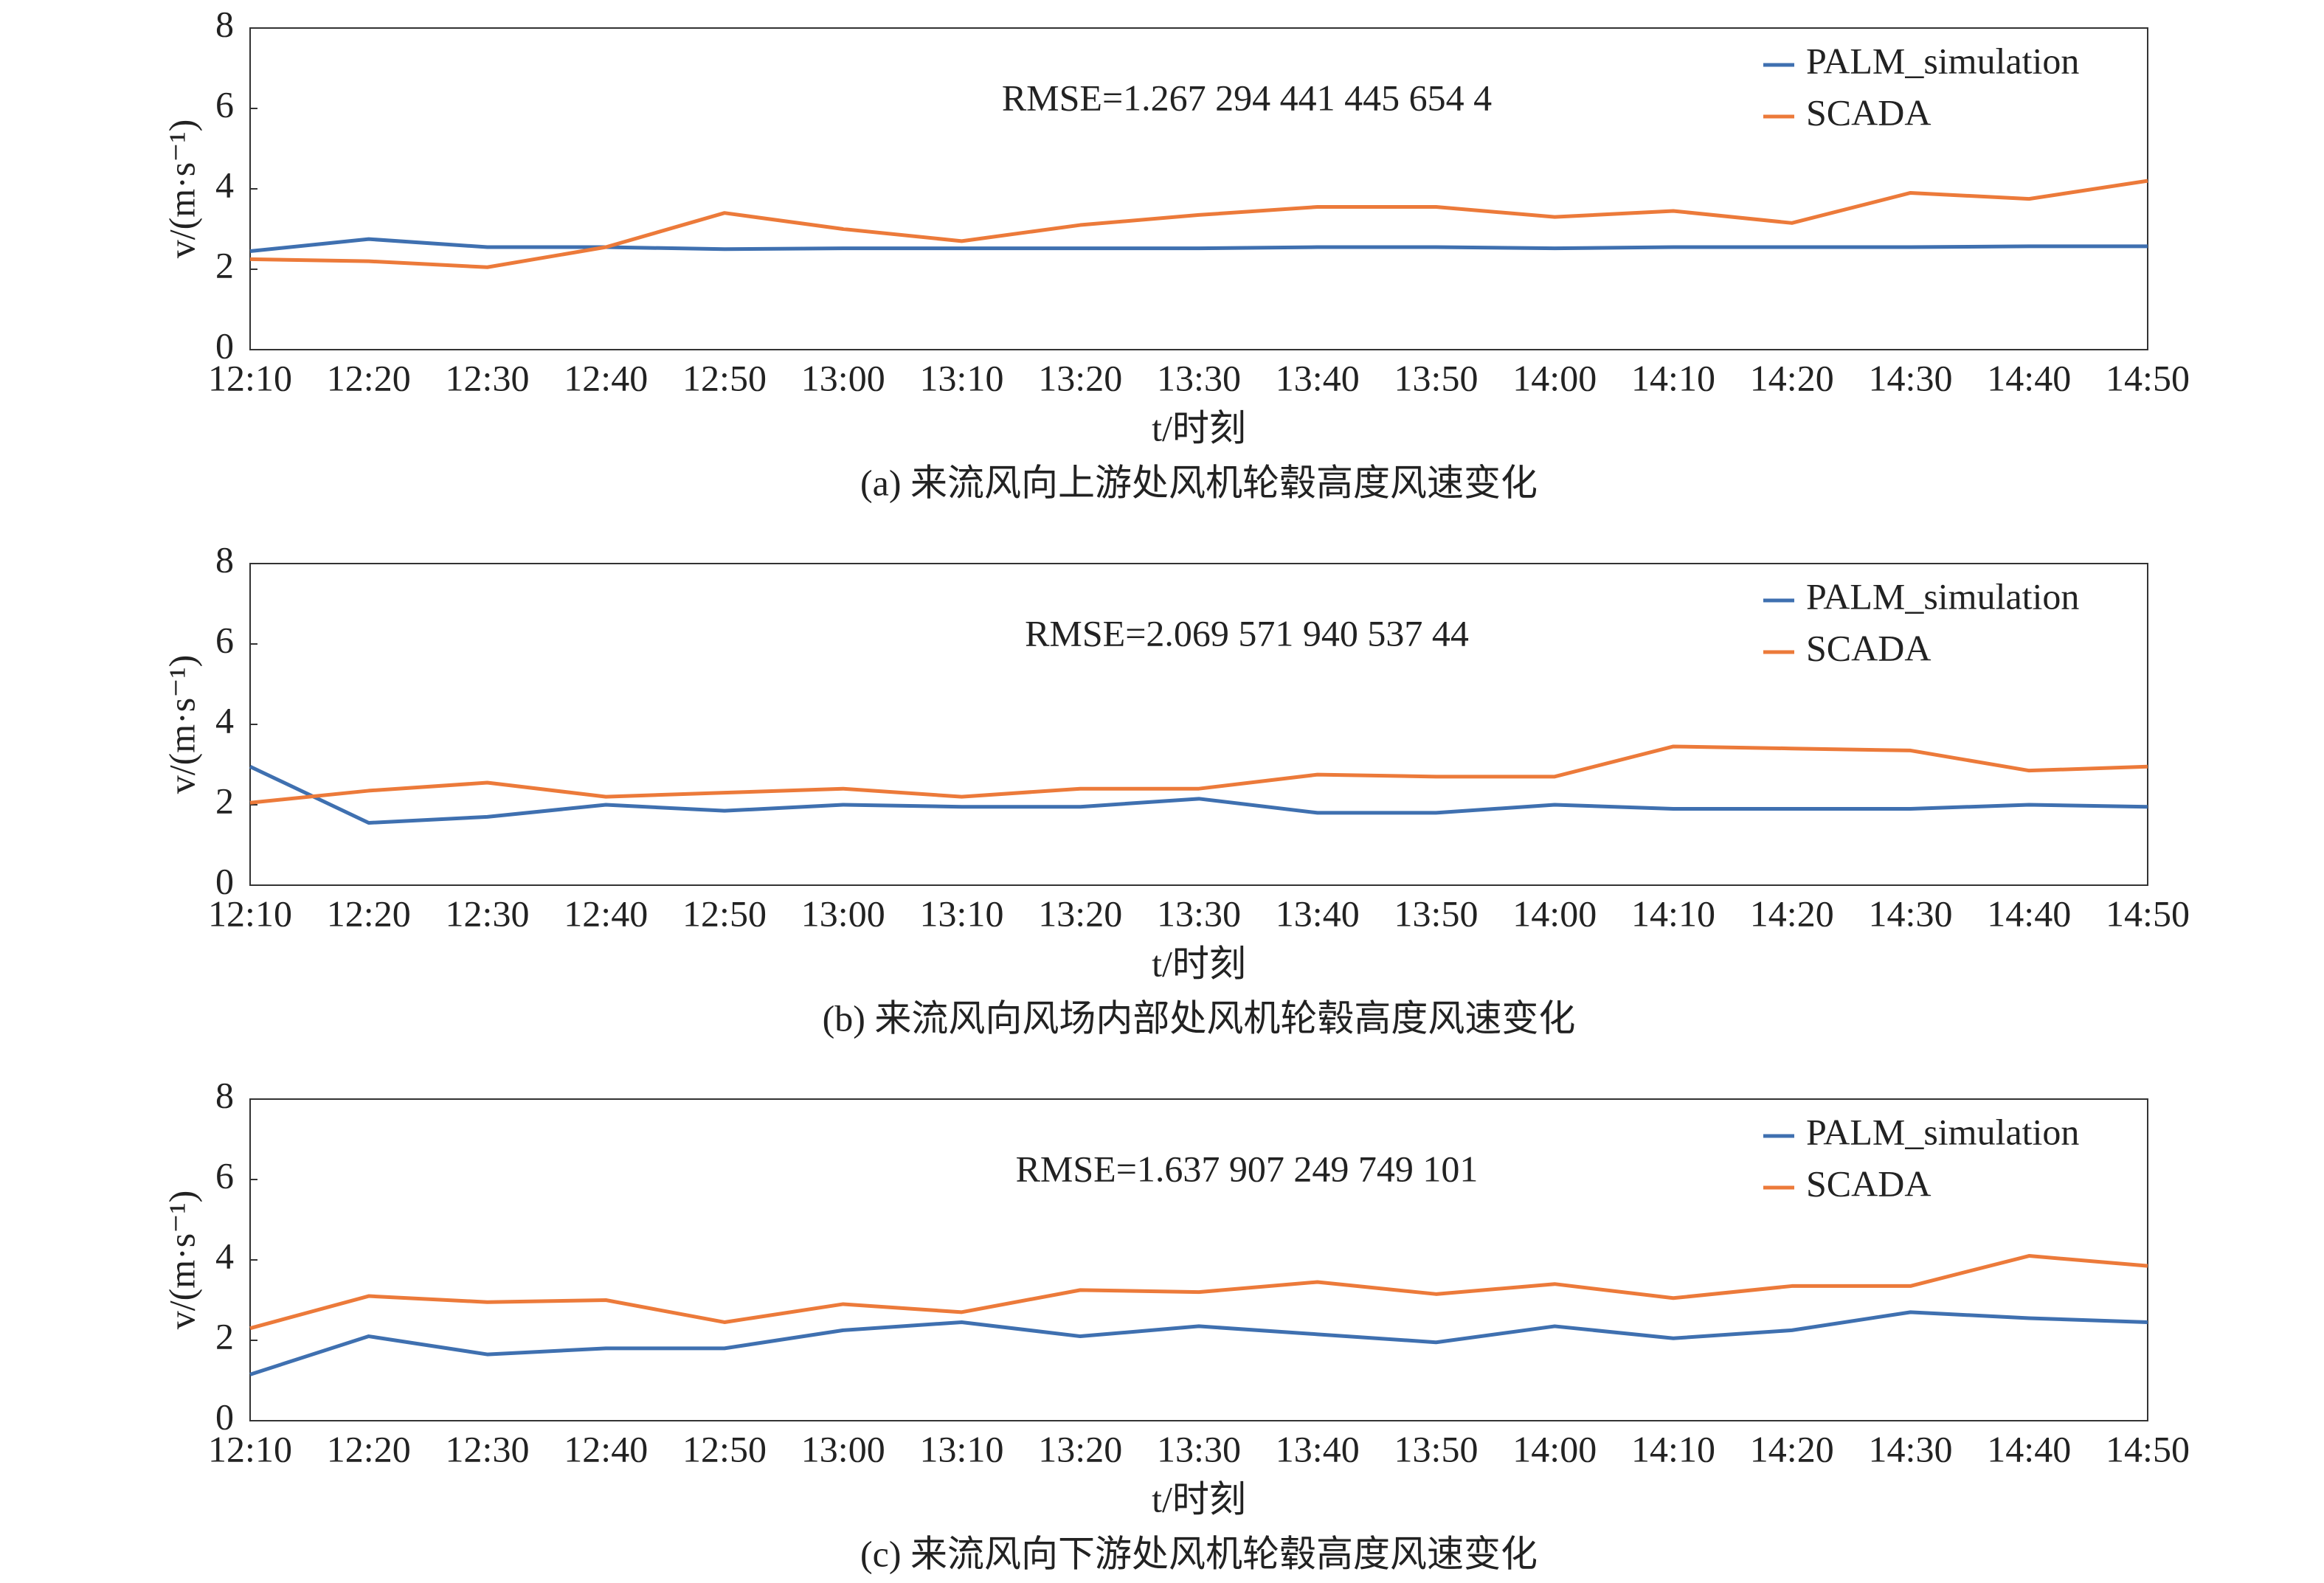  I want to click on caption: (c) 来流风向下游处风机轮毂高度风速变化, so click(1199, 1553).